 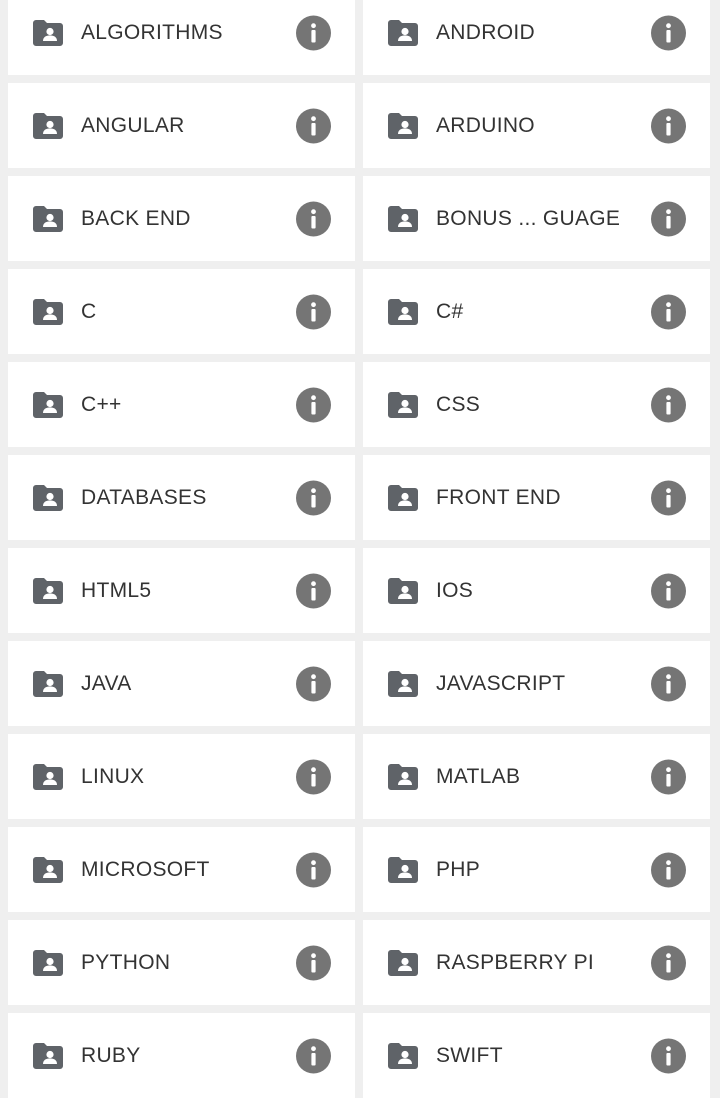 I want to click on folder-name: RASPBERRY PI, so click(x=515, y=962).